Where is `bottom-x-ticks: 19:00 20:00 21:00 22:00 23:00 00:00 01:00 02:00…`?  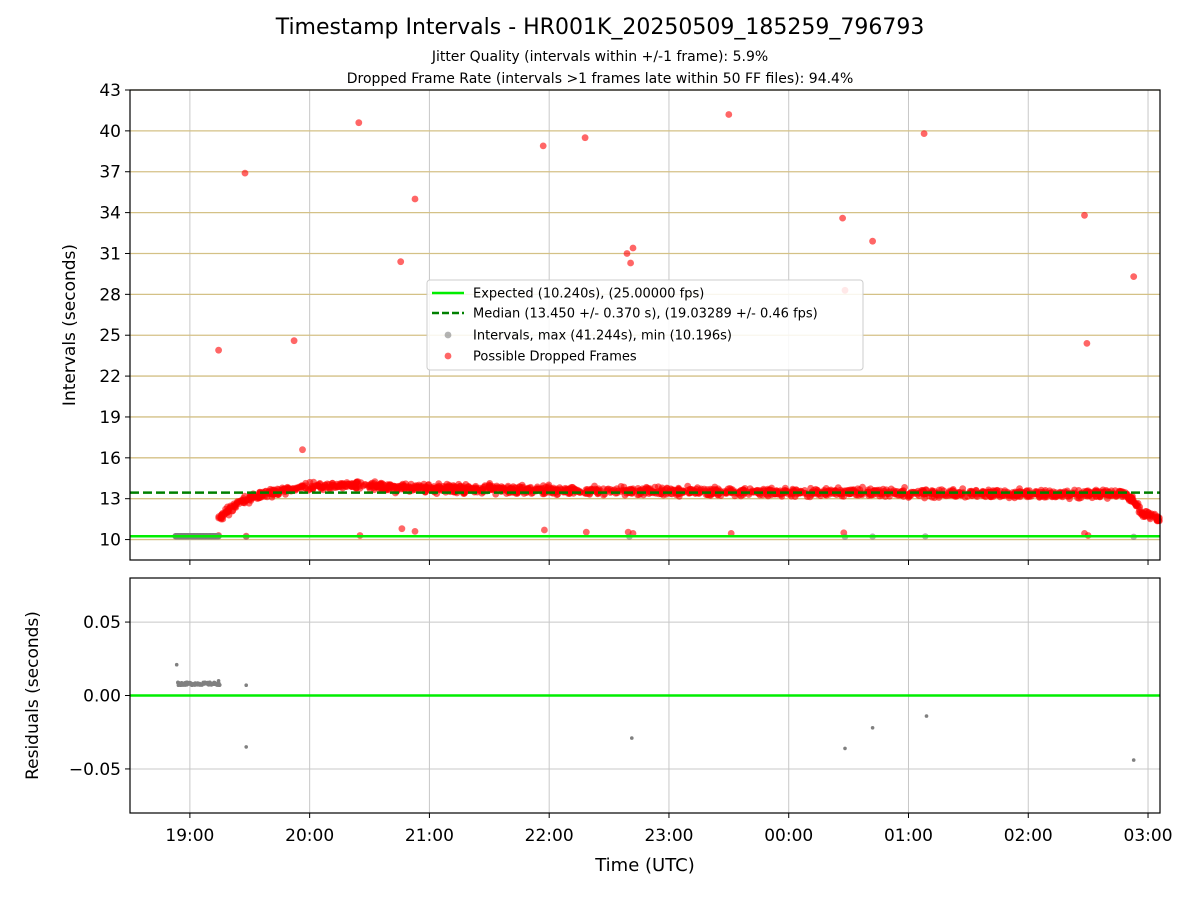
bottom-x-ticks: 19:00 20:00 21:00 22:00 23:00 00:00 01:00 02:00… is located at coordinates (669, 829).